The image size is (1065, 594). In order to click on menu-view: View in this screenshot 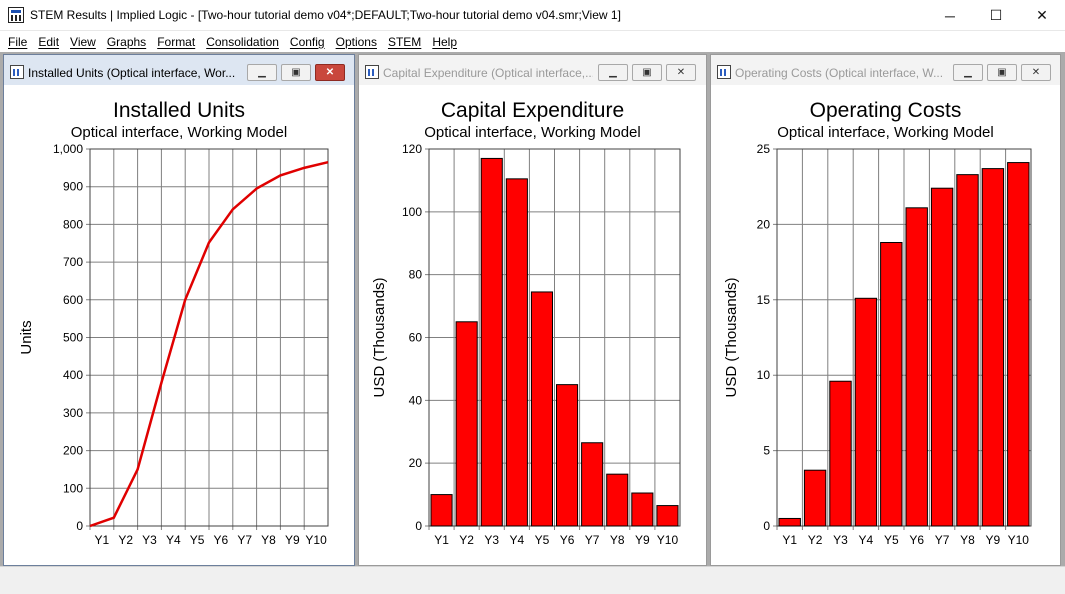, I will do `click(83, 41)`.